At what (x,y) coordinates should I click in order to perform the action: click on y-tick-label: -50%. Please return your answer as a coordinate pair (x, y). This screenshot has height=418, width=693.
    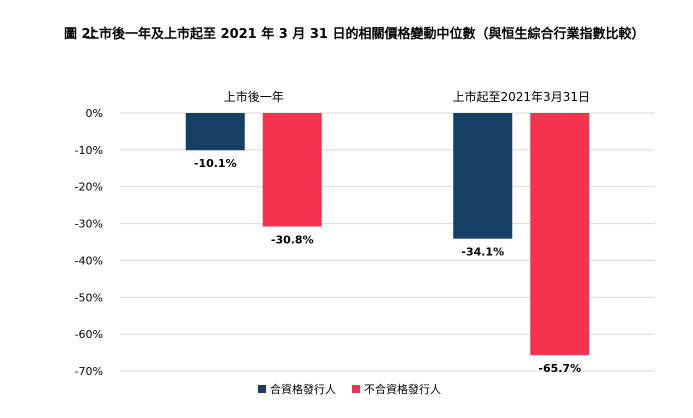
    Looking at the image, I should click on (89, 297).